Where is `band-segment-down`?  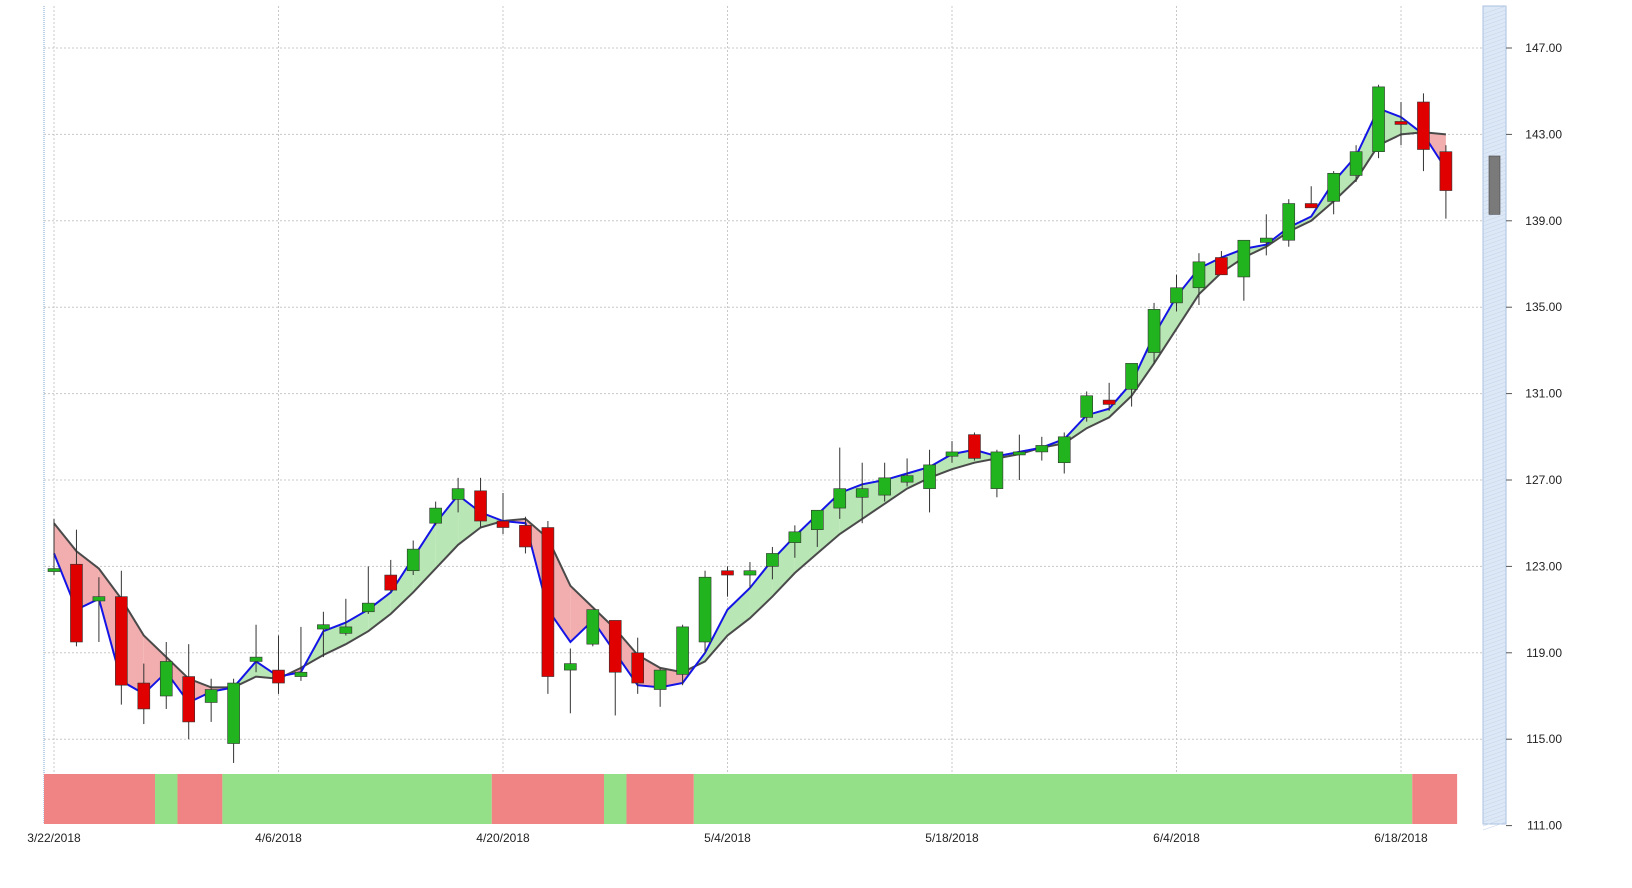 band-segment-down is located at coordinates (548, 799).